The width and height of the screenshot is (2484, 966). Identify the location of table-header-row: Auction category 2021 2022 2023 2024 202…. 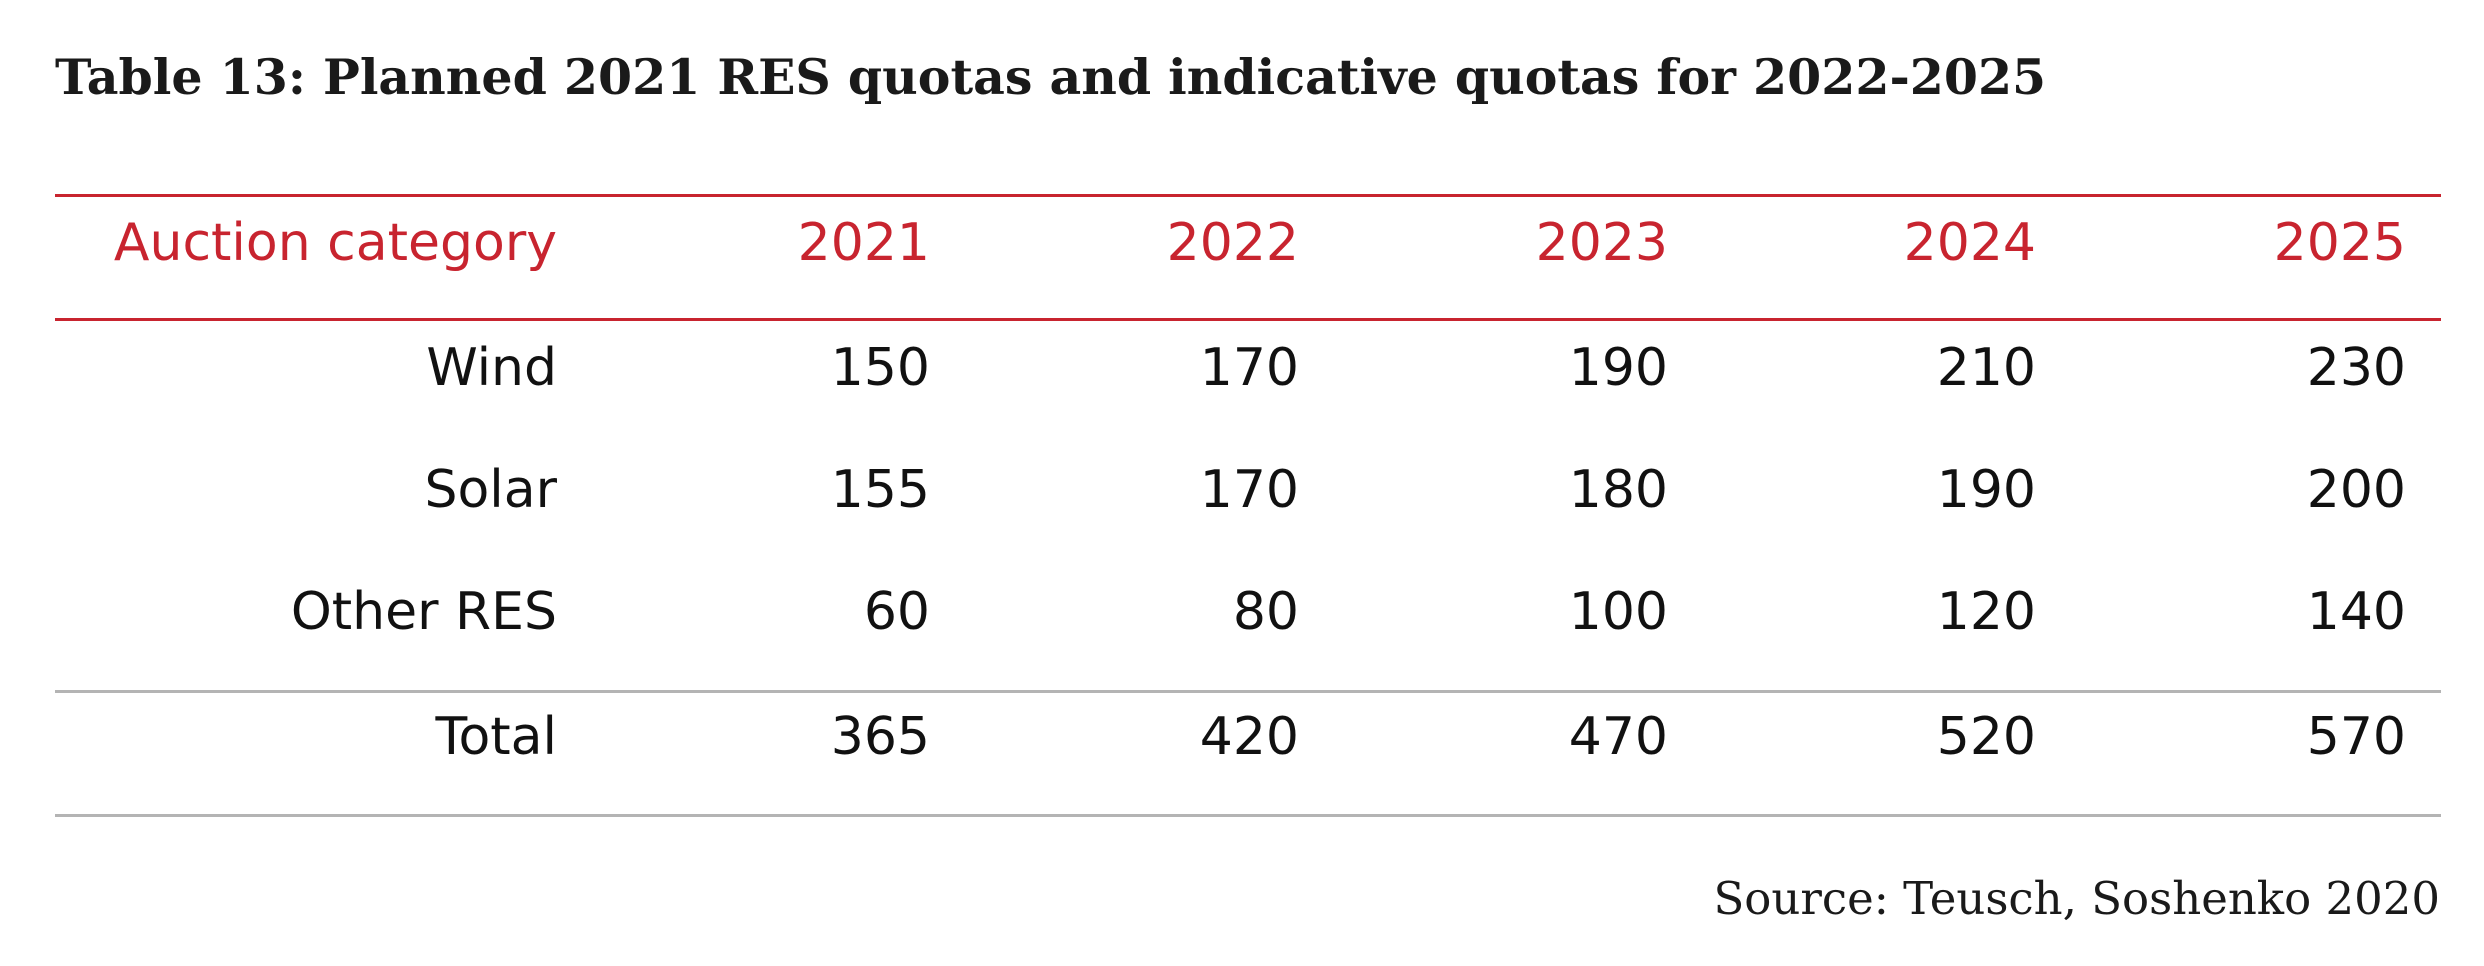
(1248, 243).